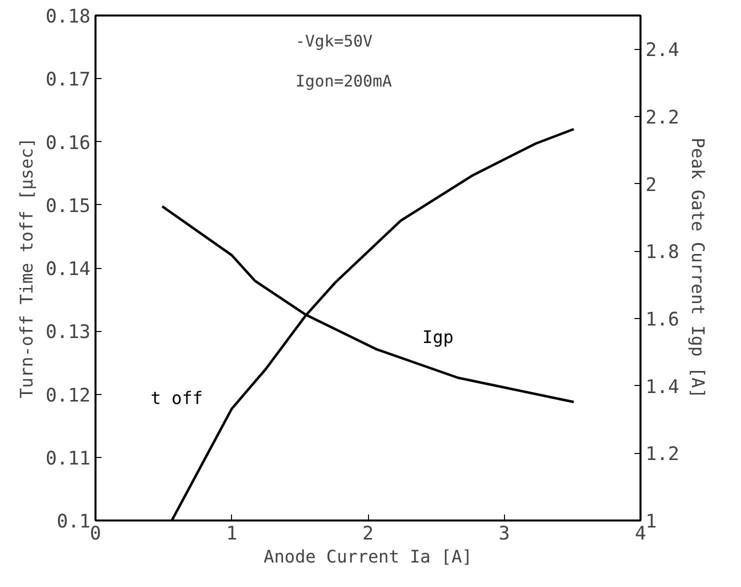 The image size is (741, 587). What do you see at coordinates (28, 268) in the screenshot?
I see `y-axis-title: Turn-off Time toff [μsec]` at bounding box center [28, 268].